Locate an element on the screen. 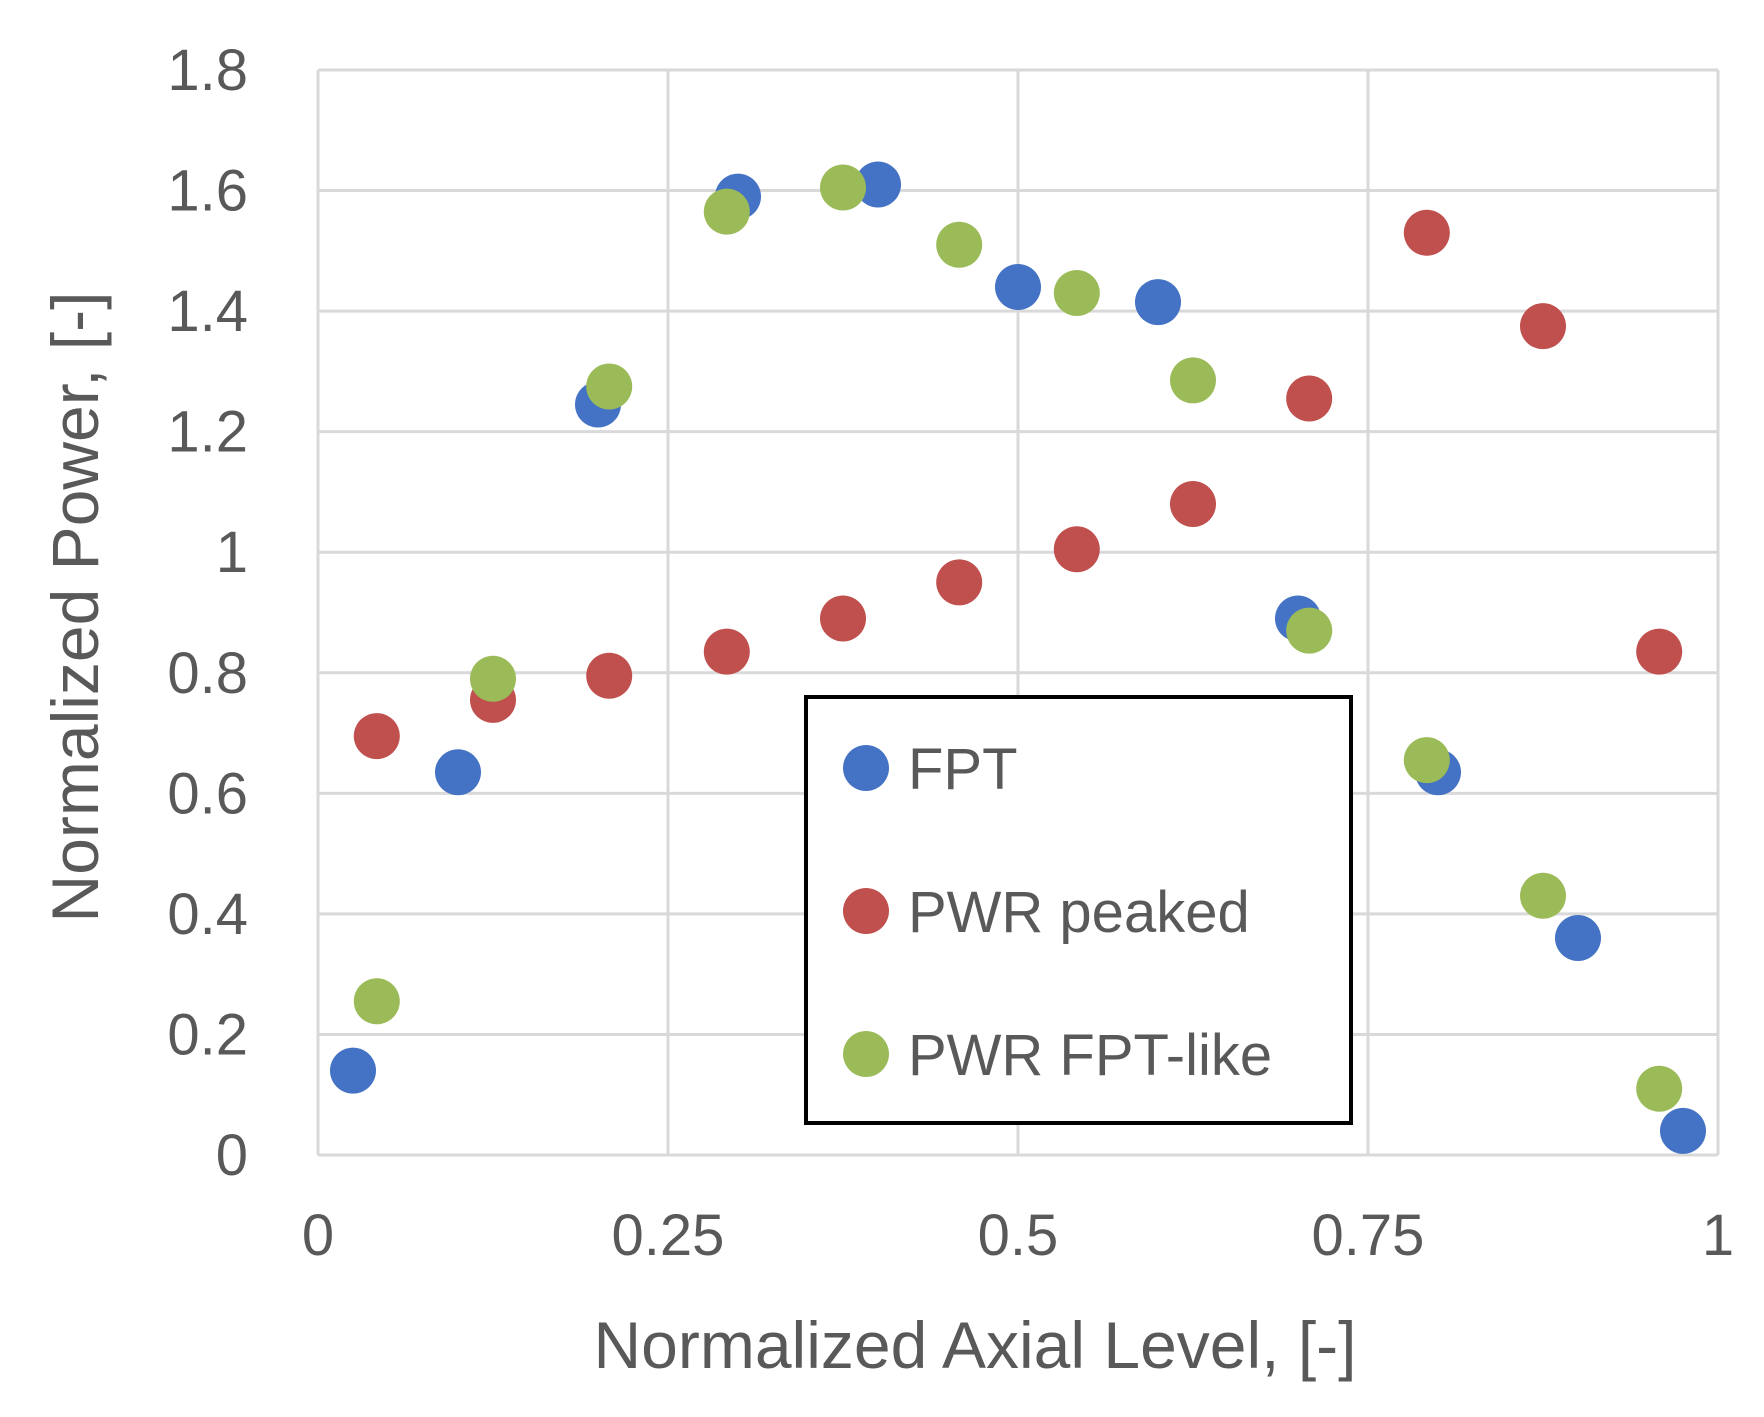  legend-item-fpt: FPT is located at coordinates (930, 769).